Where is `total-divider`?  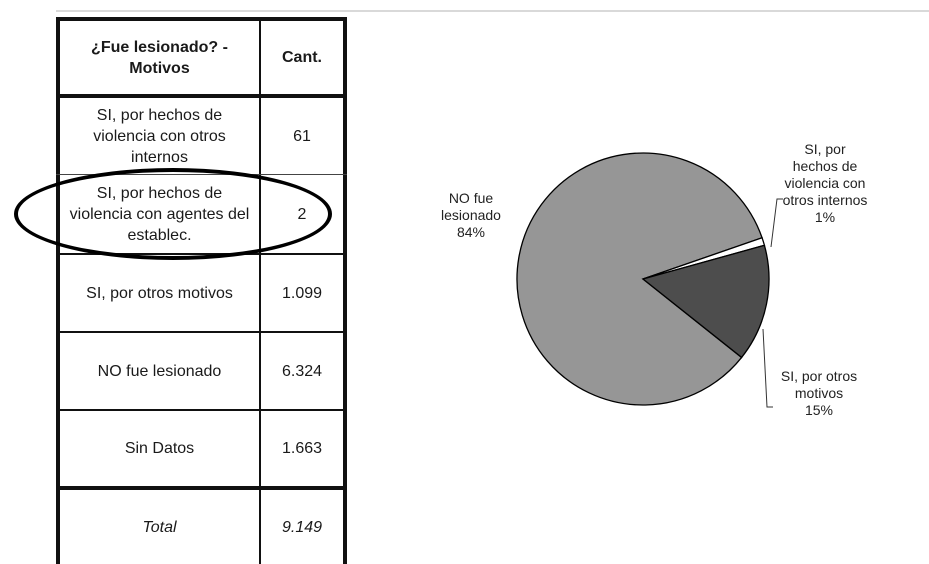
total-divider is located at coordinates (201, 488).